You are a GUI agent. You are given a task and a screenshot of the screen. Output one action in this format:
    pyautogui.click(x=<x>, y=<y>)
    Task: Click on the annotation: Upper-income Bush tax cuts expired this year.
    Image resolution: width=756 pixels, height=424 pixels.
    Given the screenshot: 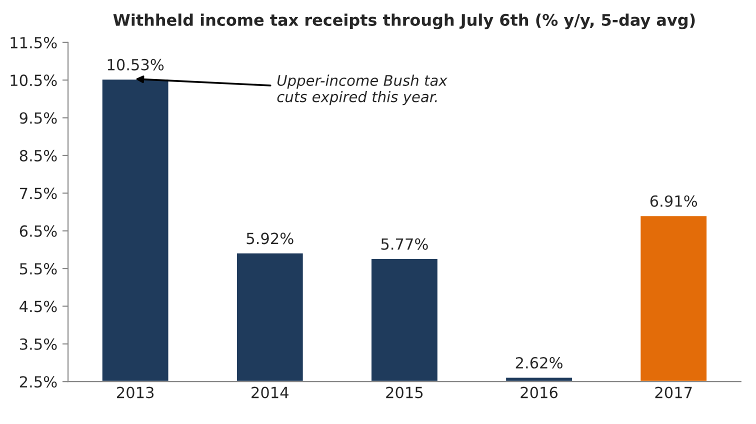 What is the action you would take?
    pyautogui.click(x=362, y=90)
    